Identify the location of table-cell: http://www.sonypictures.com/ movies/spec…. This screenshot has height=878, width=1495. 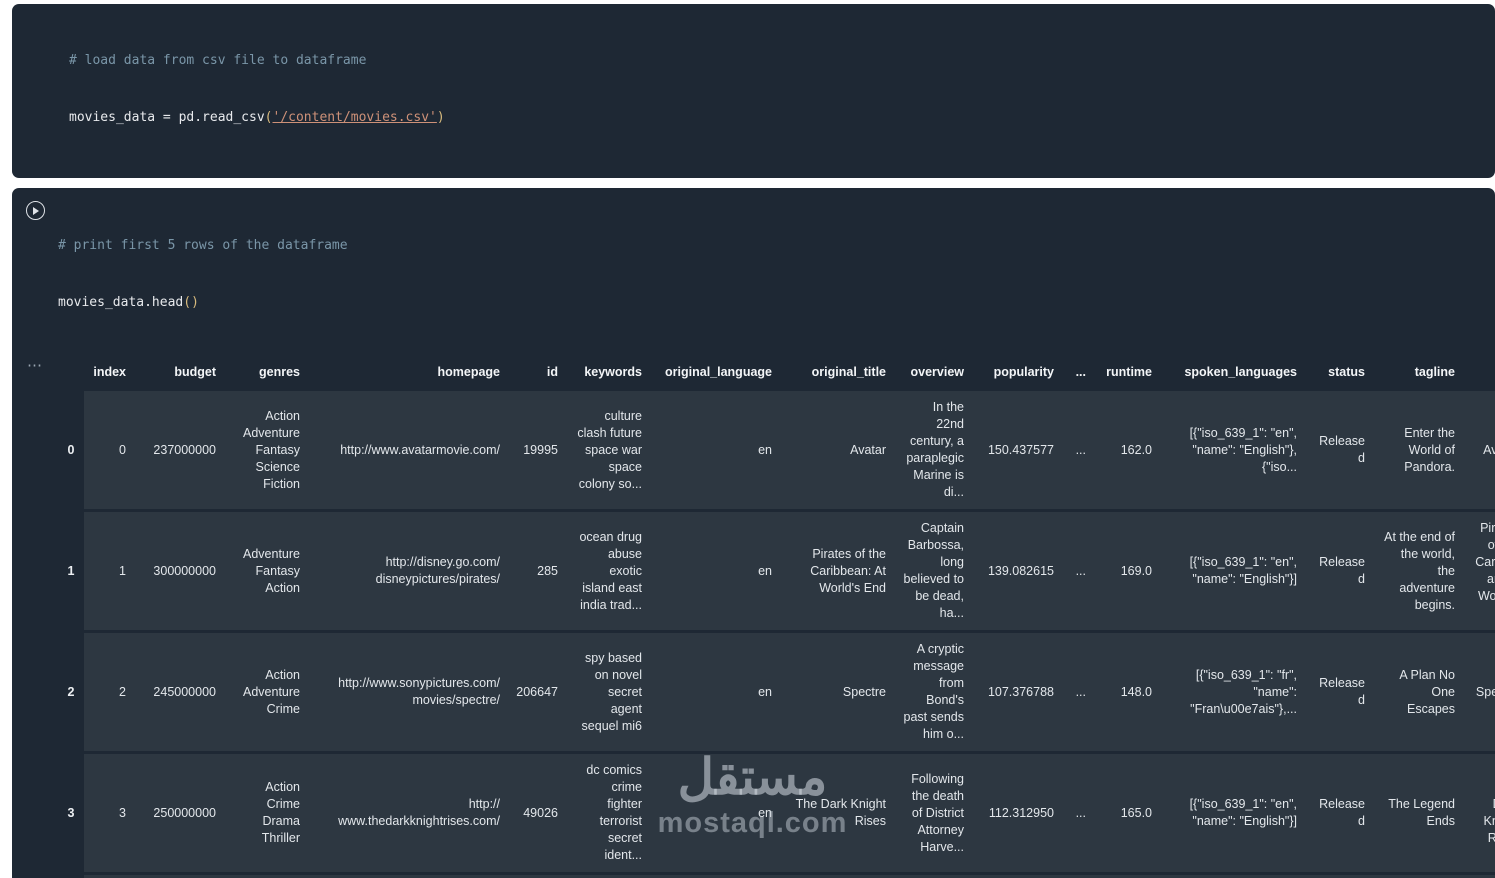
(408, 692).